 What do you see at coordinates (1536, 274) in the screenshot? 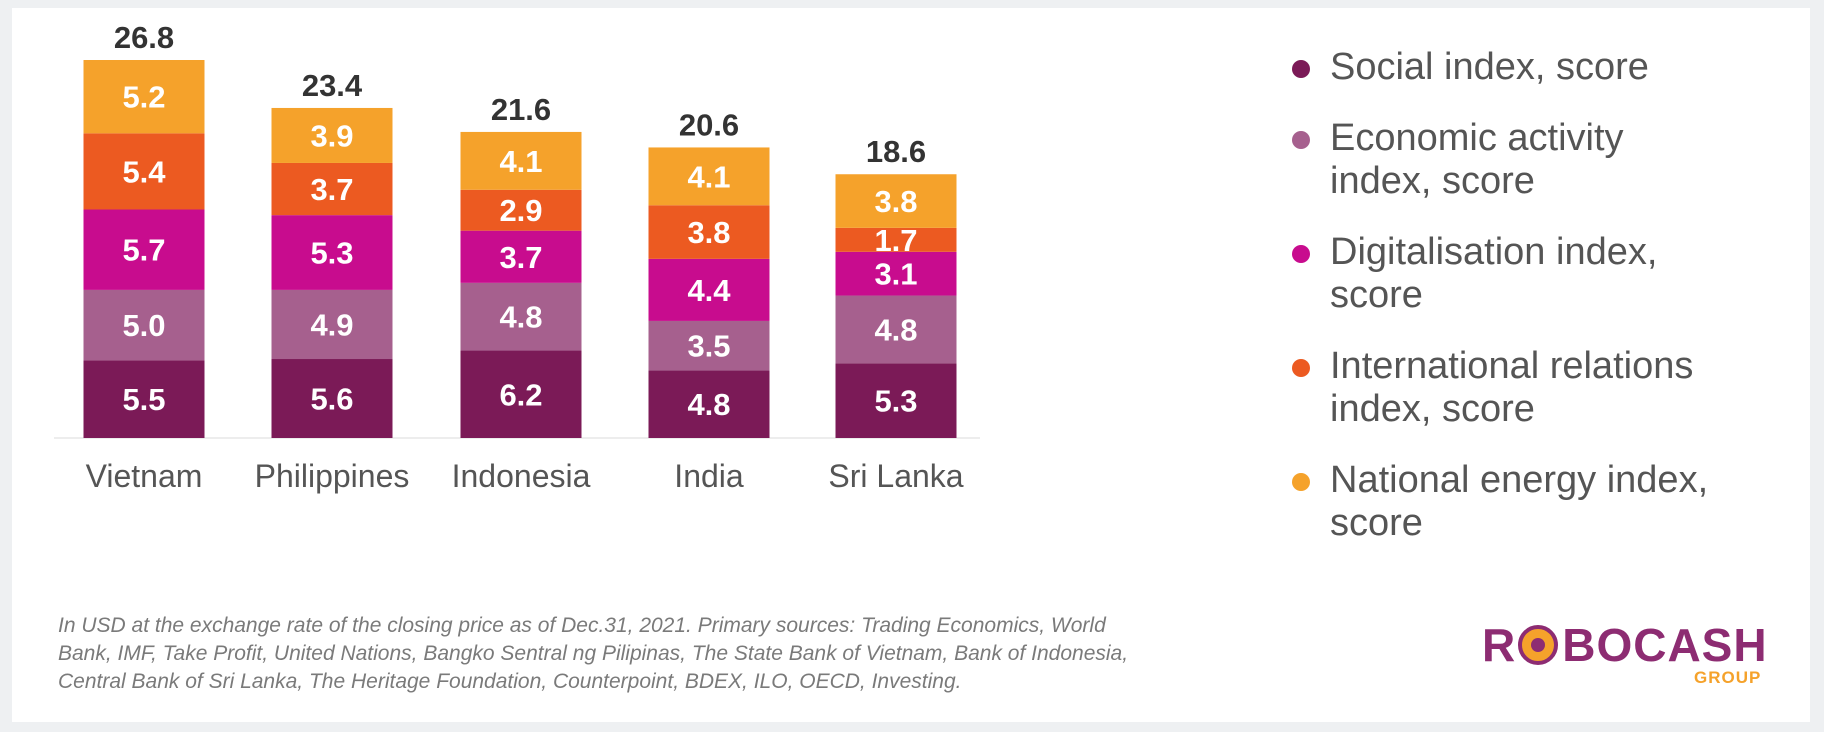
I see `legend-item-digitalisation: Digitalisation index, score` at bounding box center [1536, 274].